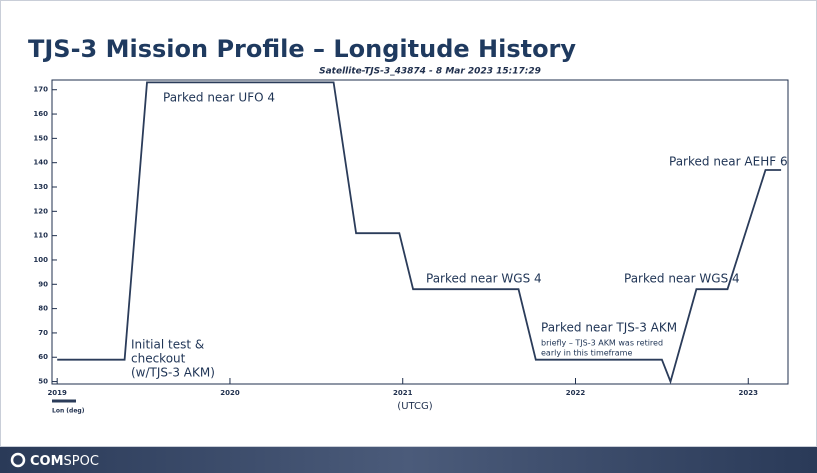 This screenshot has height=473, width=817. Describe the element at coordinates (749, 393) in the screenshot. I see `x-tick-label: 2023` at that location.